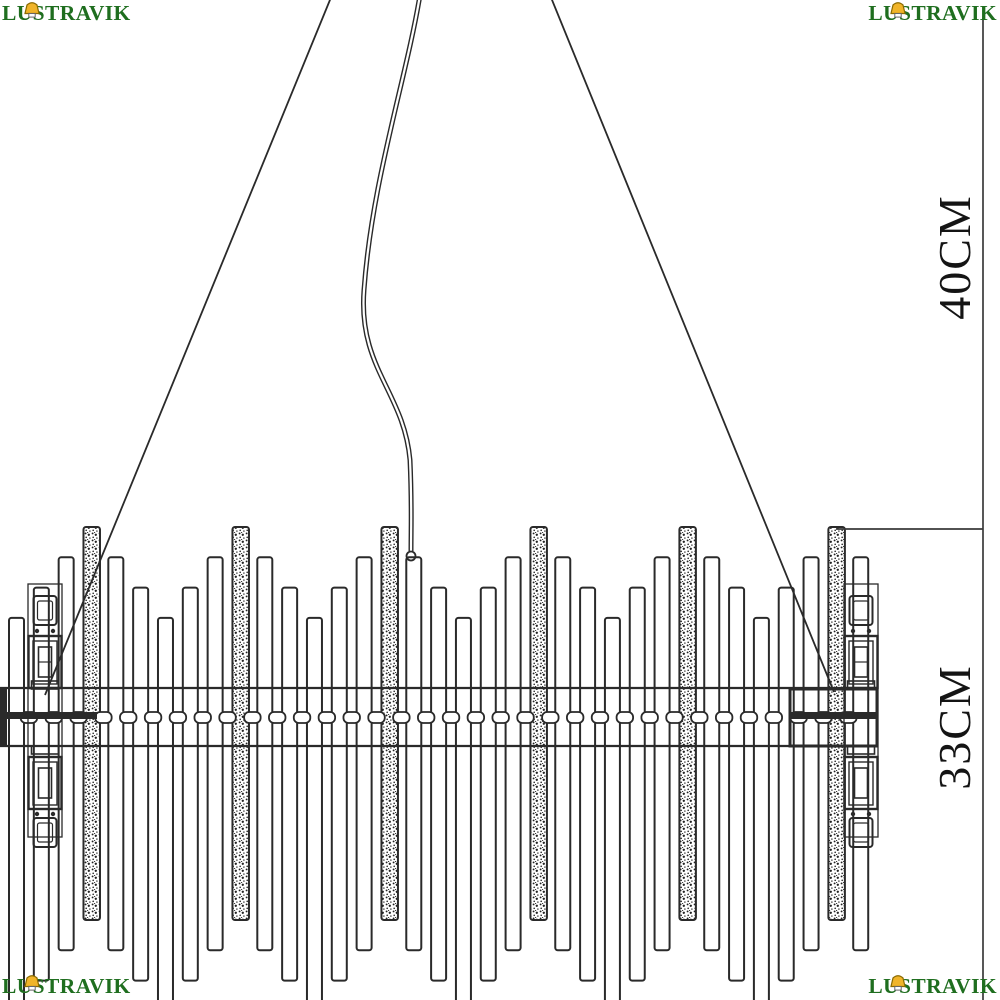  What do you see at coordinates (48, 715) in the screenshot?
I see `band-left-mid-bar` at bounding box center [48, 715].